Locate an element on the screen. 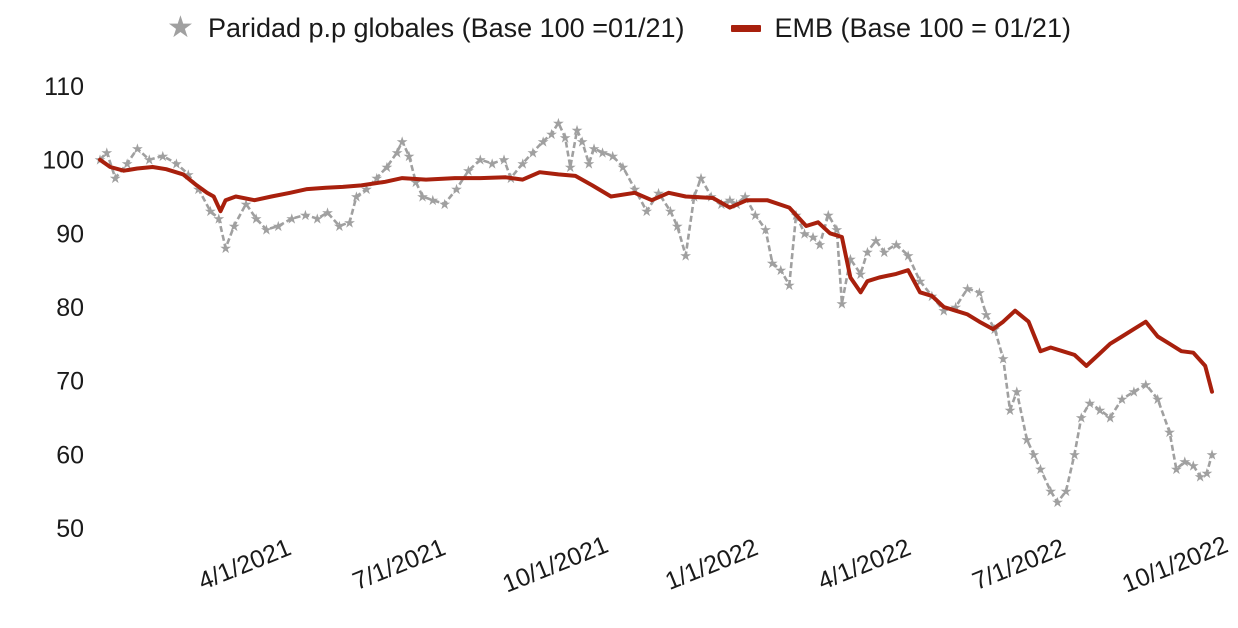 This screenshot has height=628, width=1238. x-tick-label: 7/1/2022 is located at coordinates (1018, 564).